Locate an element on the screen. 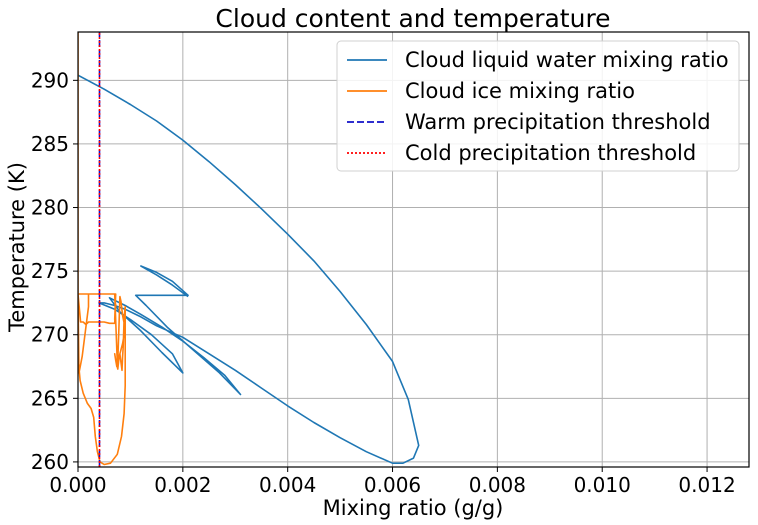 The height and width of the screenshot is (525, 758). chart-title: Cloud content and temperature is located at coordinates (412, 18).